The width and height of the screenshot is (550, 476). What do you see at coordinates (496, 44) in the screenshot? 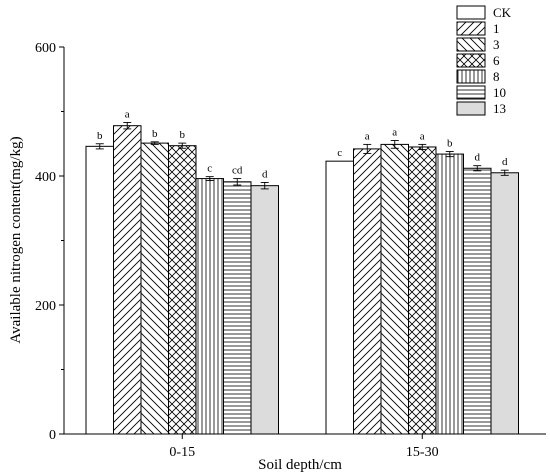
I see `legend-label: 3` at bounding box center [496, 44].